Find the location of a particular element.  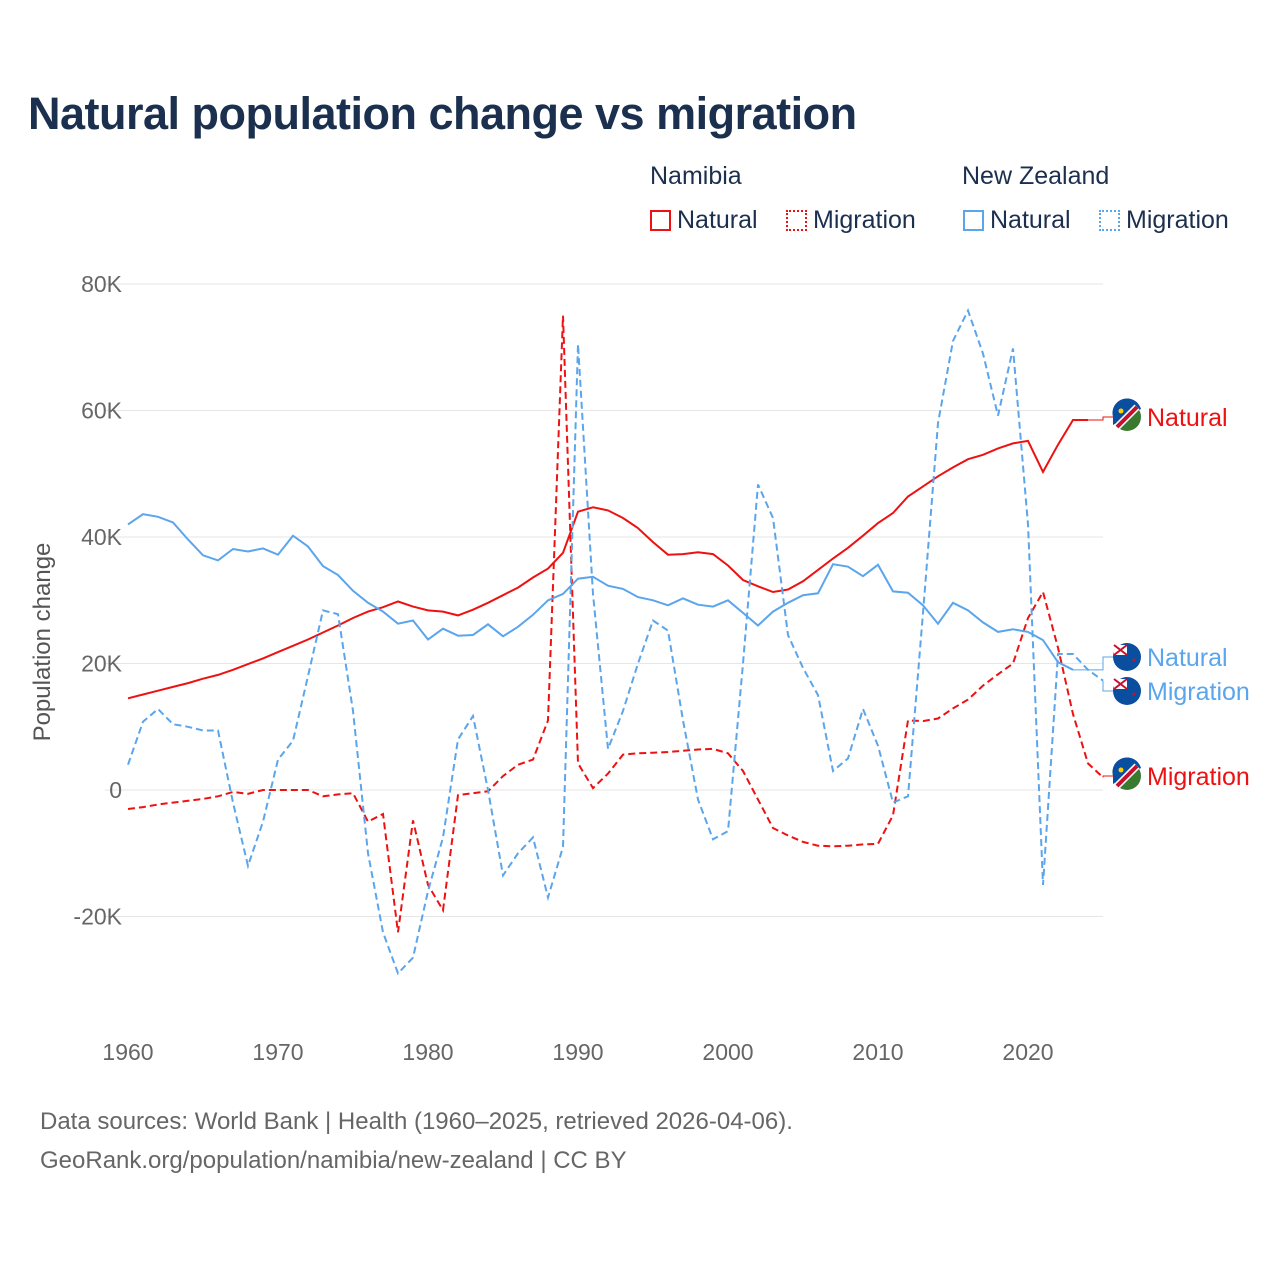

legend-item-nz-migration: Migration is located at coordinates (1164, 220).